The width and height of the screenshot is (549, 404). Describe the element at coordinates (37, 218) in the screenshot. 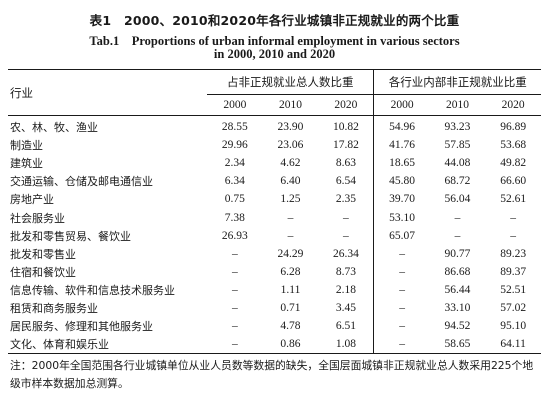

I see `industry-name: 社会服务业` at that location.